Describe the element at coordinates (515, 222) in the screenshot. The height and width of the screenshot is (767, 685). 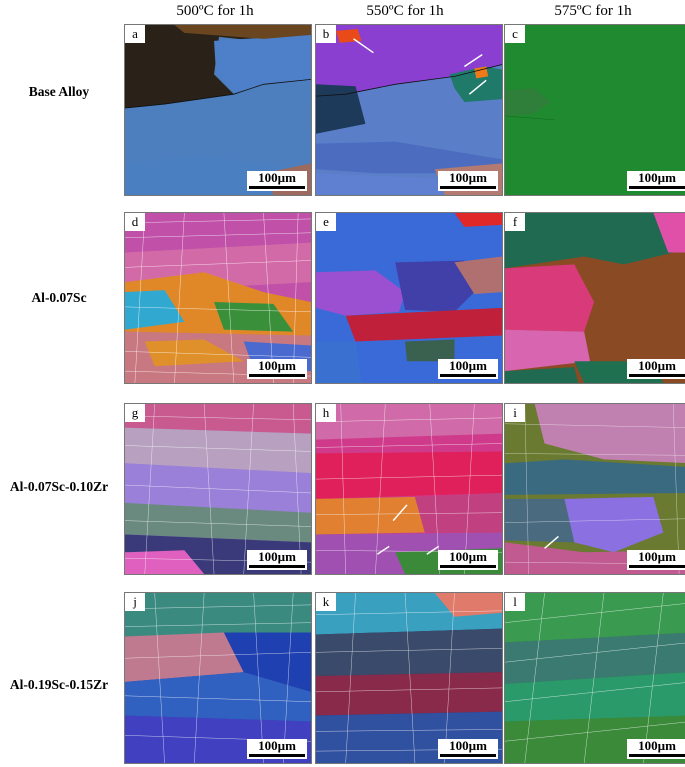
I see `panel-letter-f: f` at that location.